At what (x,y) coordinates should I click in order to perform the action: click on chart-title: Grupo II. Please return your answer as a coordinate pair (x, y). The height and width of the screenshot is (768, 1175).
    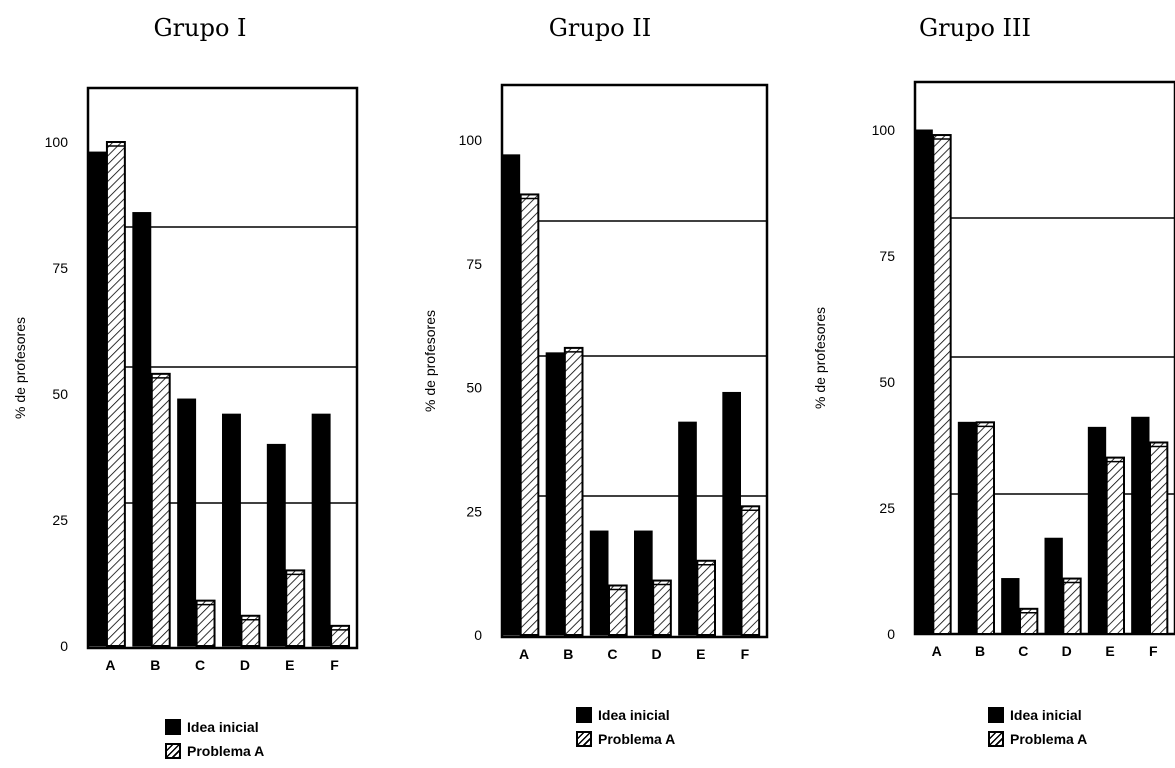
    Looking at the image, I should click on (600, 28).